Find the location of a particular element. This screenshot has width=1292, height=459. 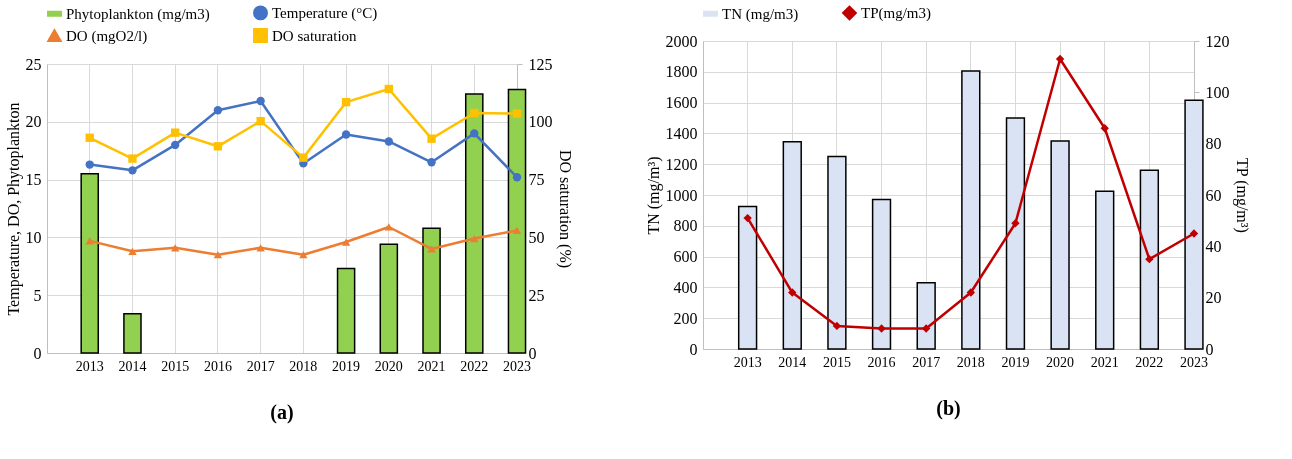

y-tick-label: 2000 is located at coordinates (681, 41).